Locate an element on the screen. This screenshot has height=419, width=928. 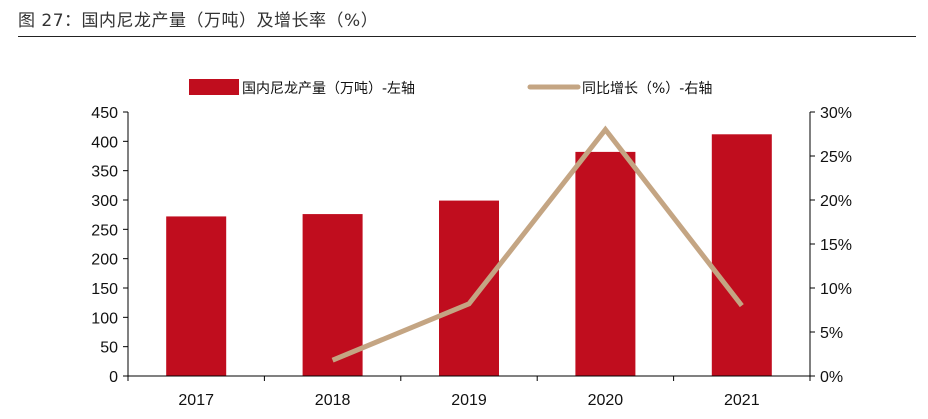
left-tick-label: 450 is located at coordinates (104, 113).